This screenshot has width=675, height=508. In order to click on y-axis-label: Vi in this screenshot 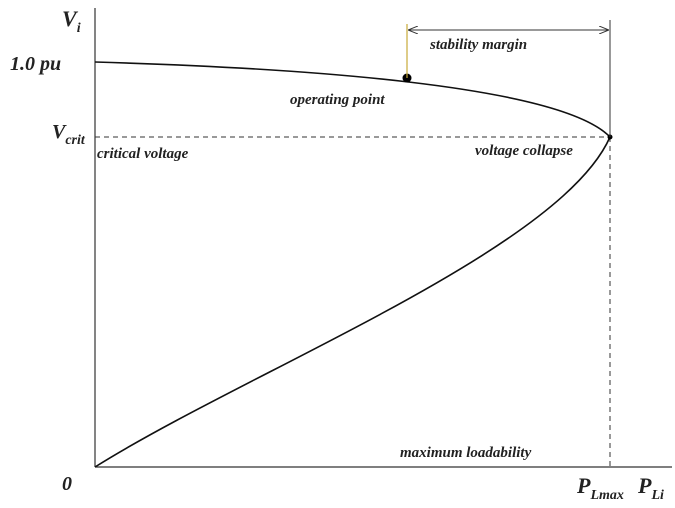, I will do `click(71, 21)`.